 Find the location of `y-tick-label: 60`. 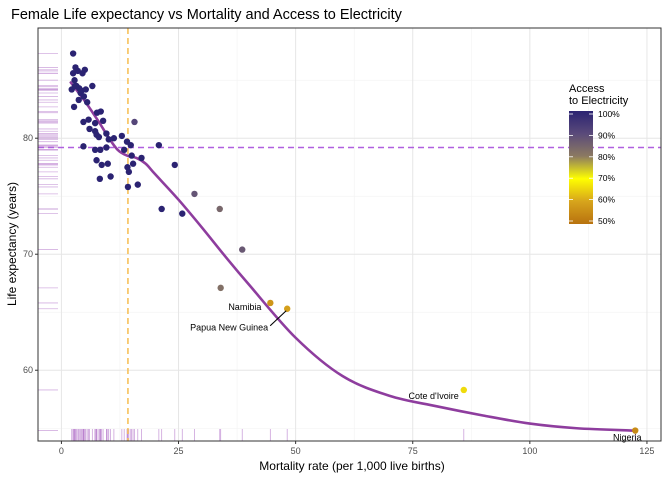

y-tick-label: 60 is located at coordinates (28, 370).